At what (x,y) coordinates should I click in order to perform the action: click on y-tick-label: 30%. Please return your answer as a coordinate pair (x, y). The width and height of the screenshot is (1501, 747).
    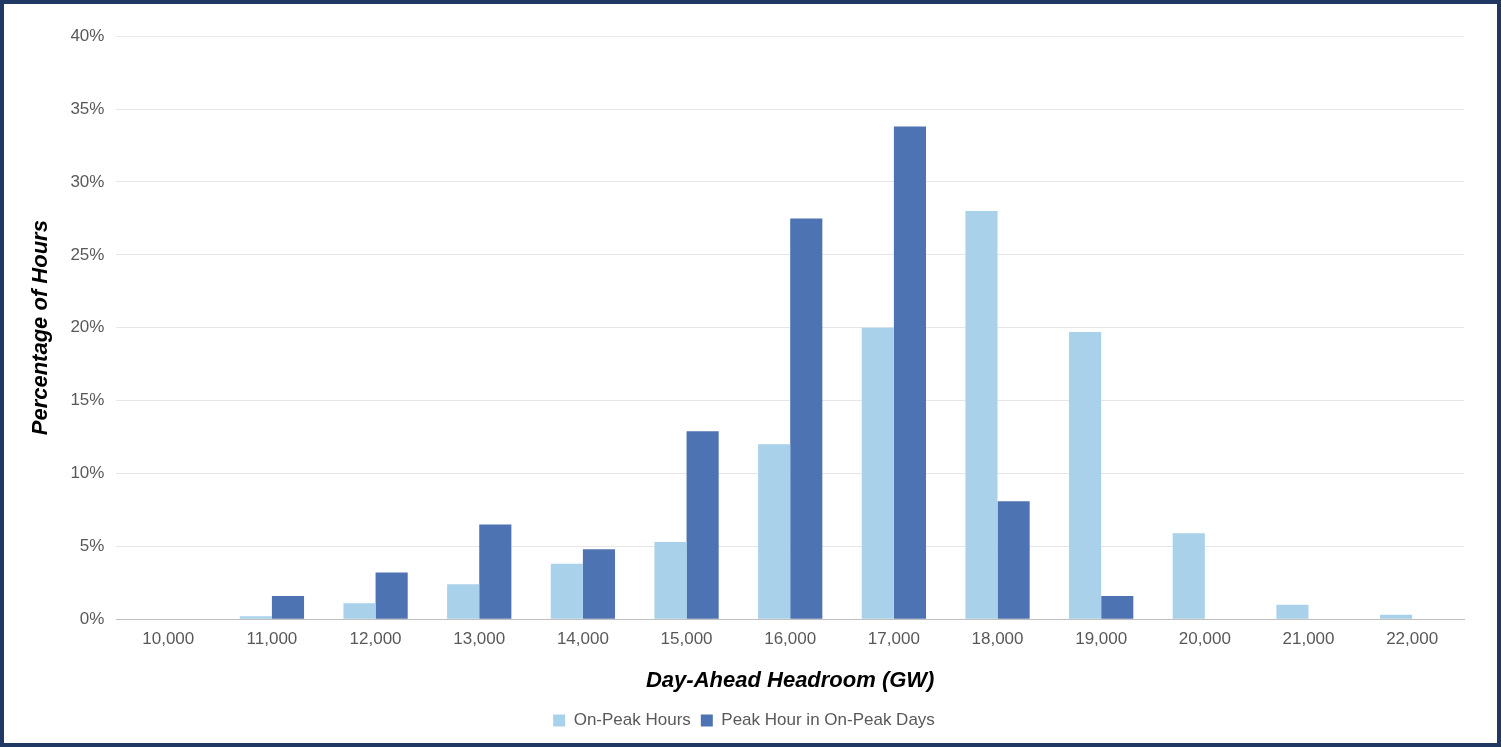
    Looking at the image, I should click on (87, 181).